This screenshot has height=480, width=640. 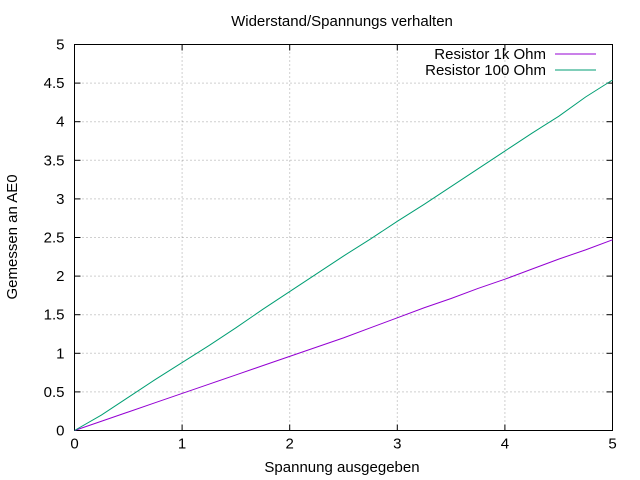 What do you see at coordinates (60, 276) in the screenshot?
I see `y-tick-label: 2` at bounding box center [60, 276].